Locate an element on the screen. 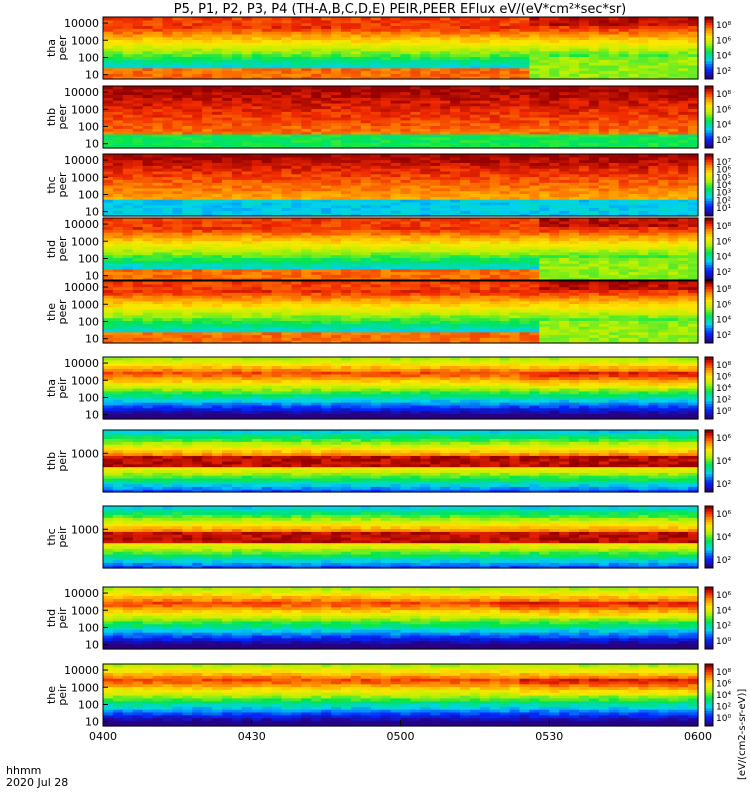  y-tick-label: 100 is located at coordinates (88, 57).